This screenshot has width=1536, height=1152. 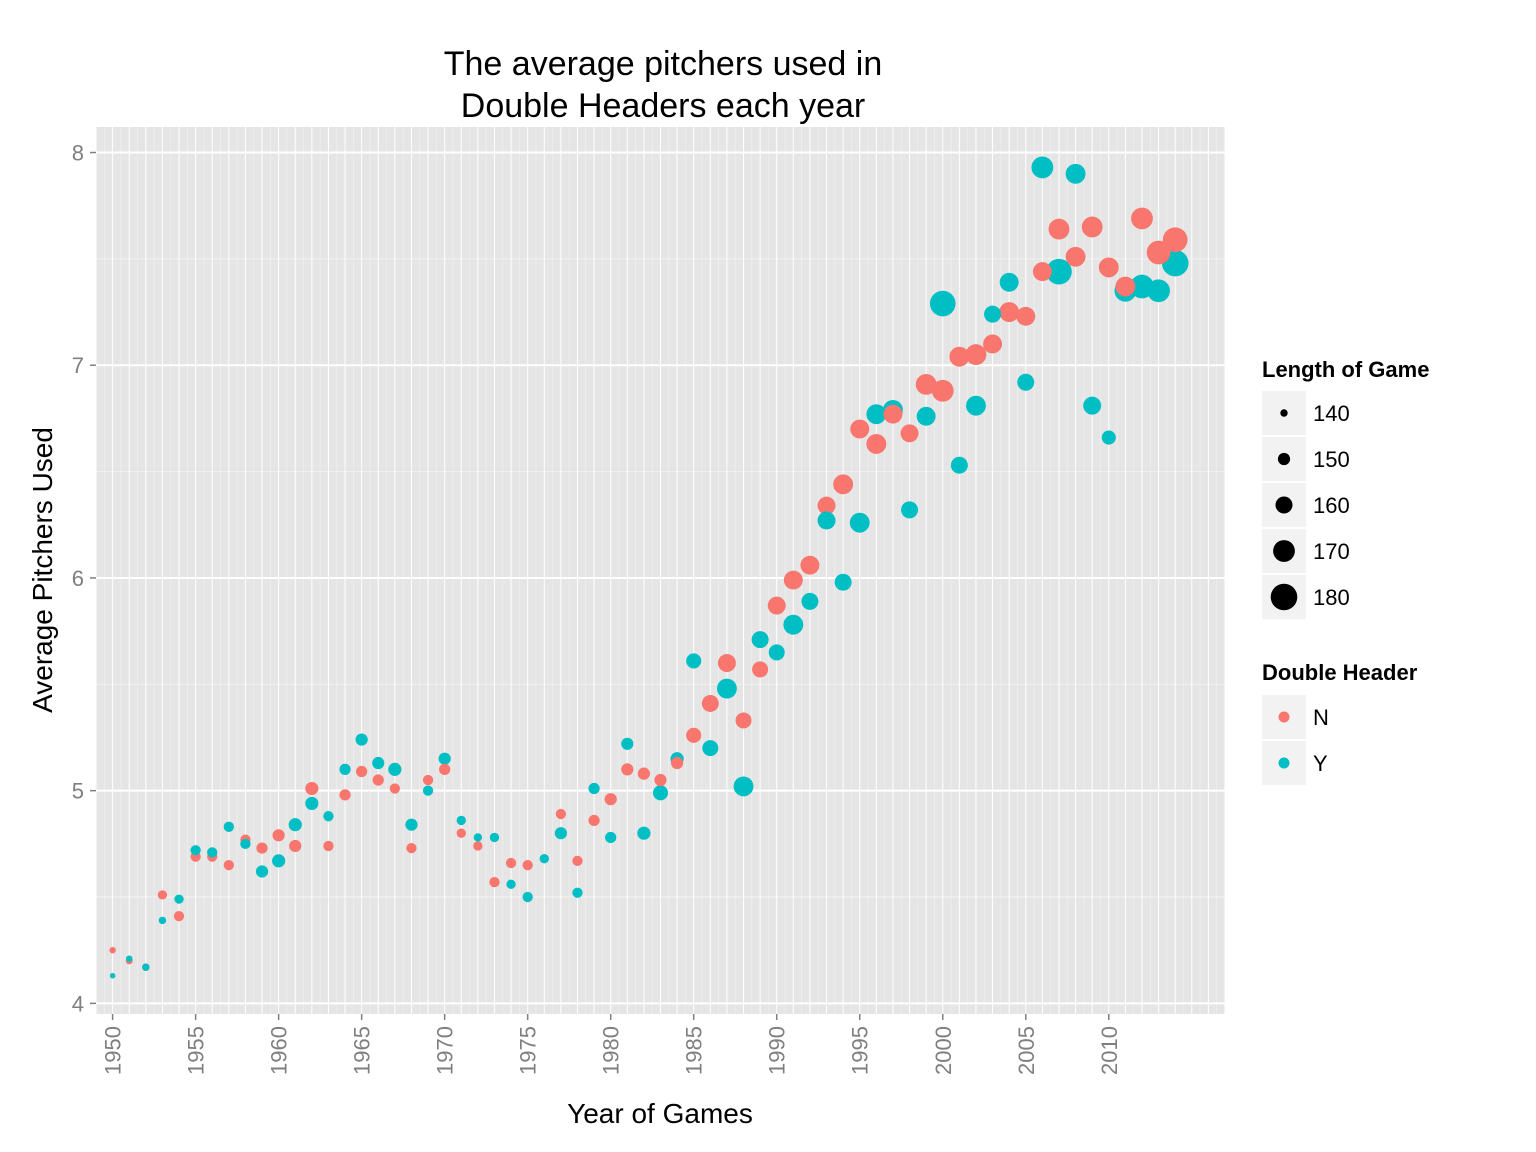 I want to click on x-tick-label: 1960, so click(x=279, y=1050).